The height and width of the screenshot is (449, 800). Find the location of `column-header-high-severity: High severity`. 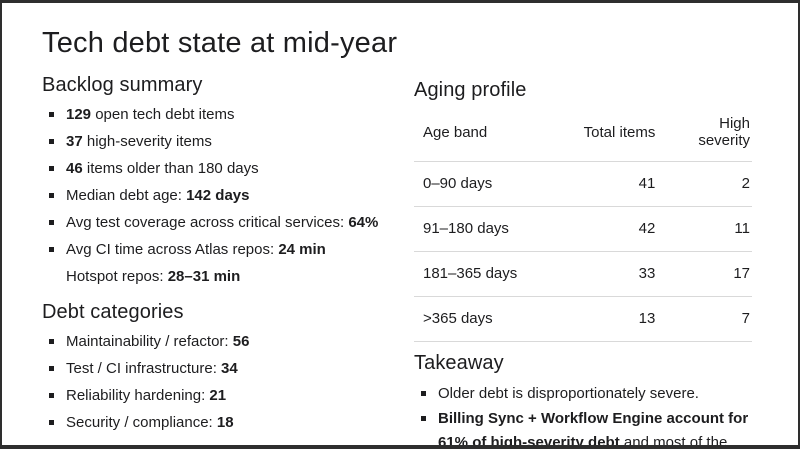

column-header-high-severity: High severity is located at coordinates (704, 138).